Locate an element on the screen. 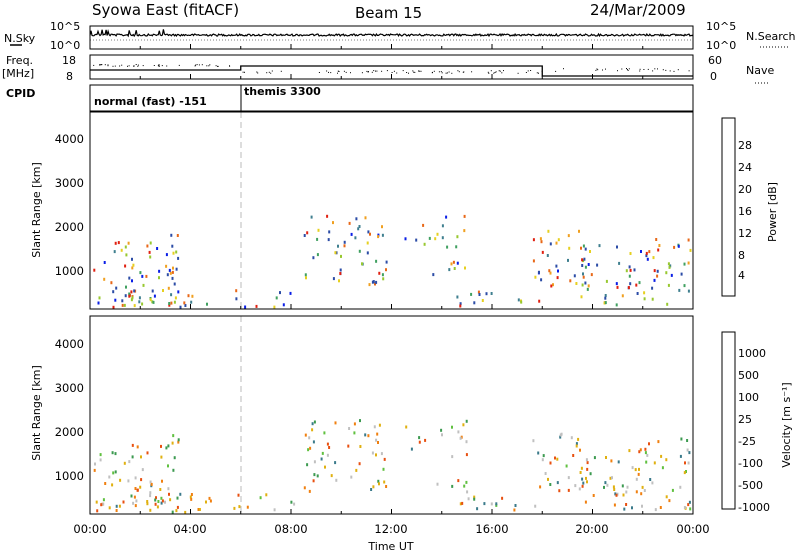 The image size is (800, 558). power-colorbar-ticks: 4 8 12 16 20 24 28 is located at coordinates (745, 210).